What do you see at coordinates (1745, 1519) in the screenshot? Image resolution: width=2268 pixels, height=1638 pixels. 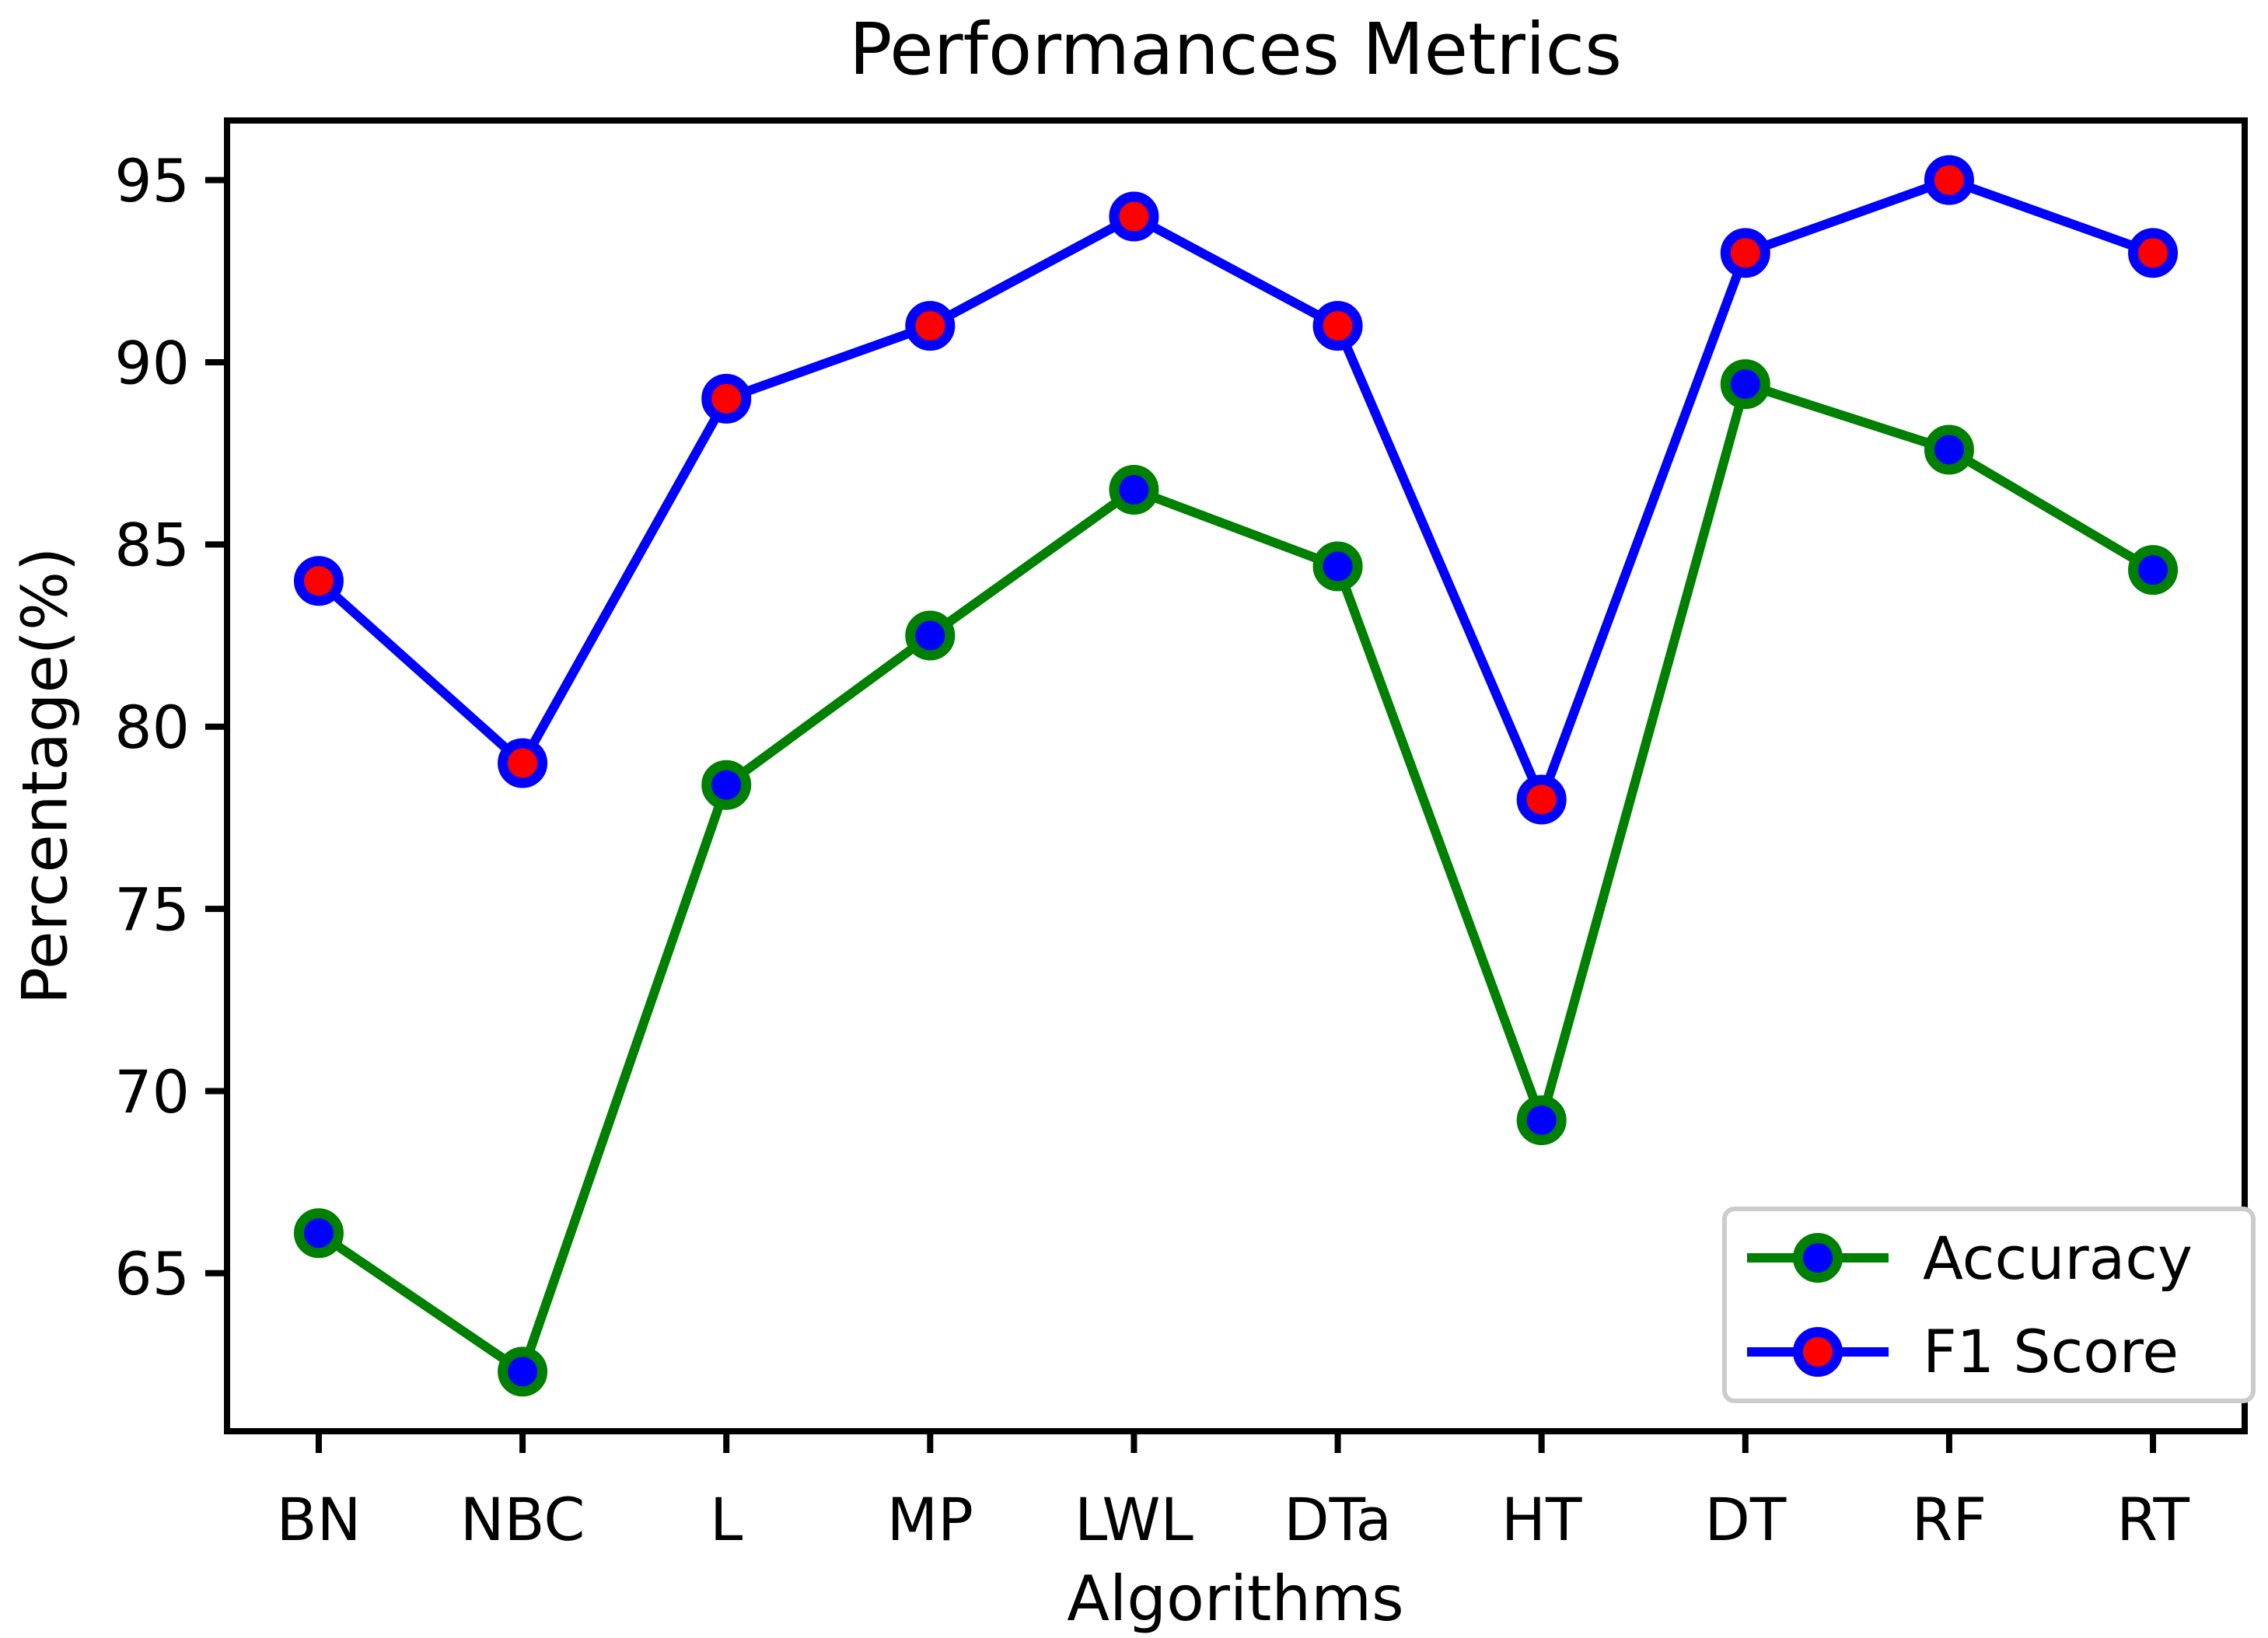 I see `x-tick-label: DT` at bounding box center [1745, 1519].